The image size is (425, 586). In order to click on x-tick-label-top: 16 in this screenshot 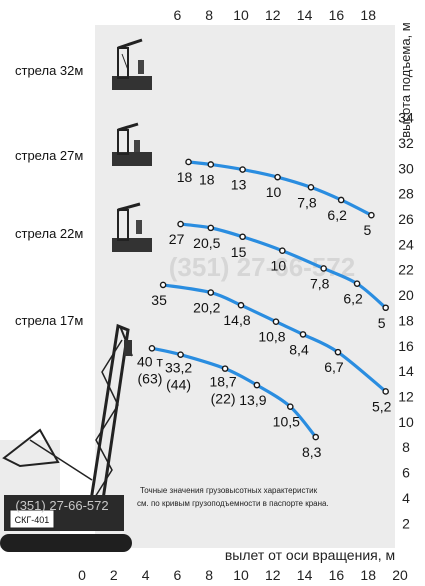, I will do `click(337, 15)`.